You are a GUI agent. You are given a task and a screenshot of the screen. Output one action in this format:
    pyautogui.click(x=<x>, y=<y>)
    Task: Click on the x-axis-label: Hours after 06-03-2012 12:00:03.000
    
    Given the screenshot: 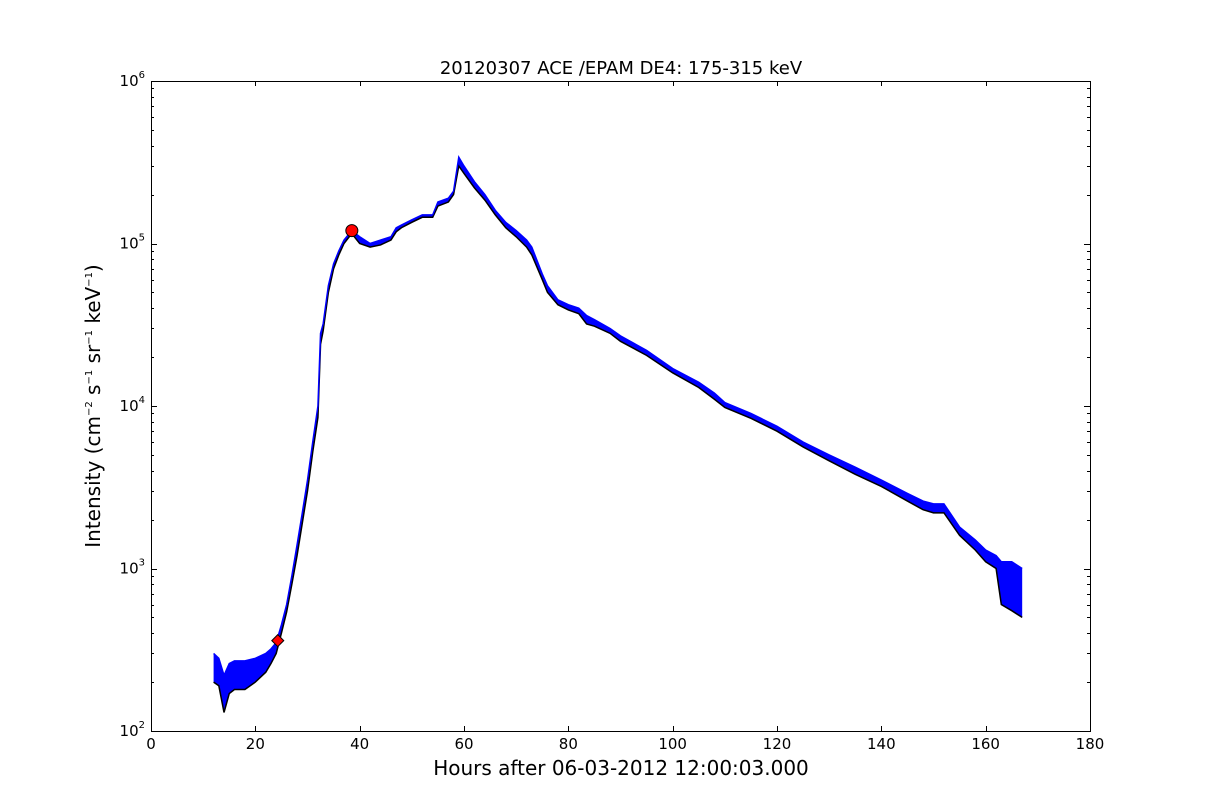 What is the action you would take?
    pyautogui.click(x=621, y=768)
    